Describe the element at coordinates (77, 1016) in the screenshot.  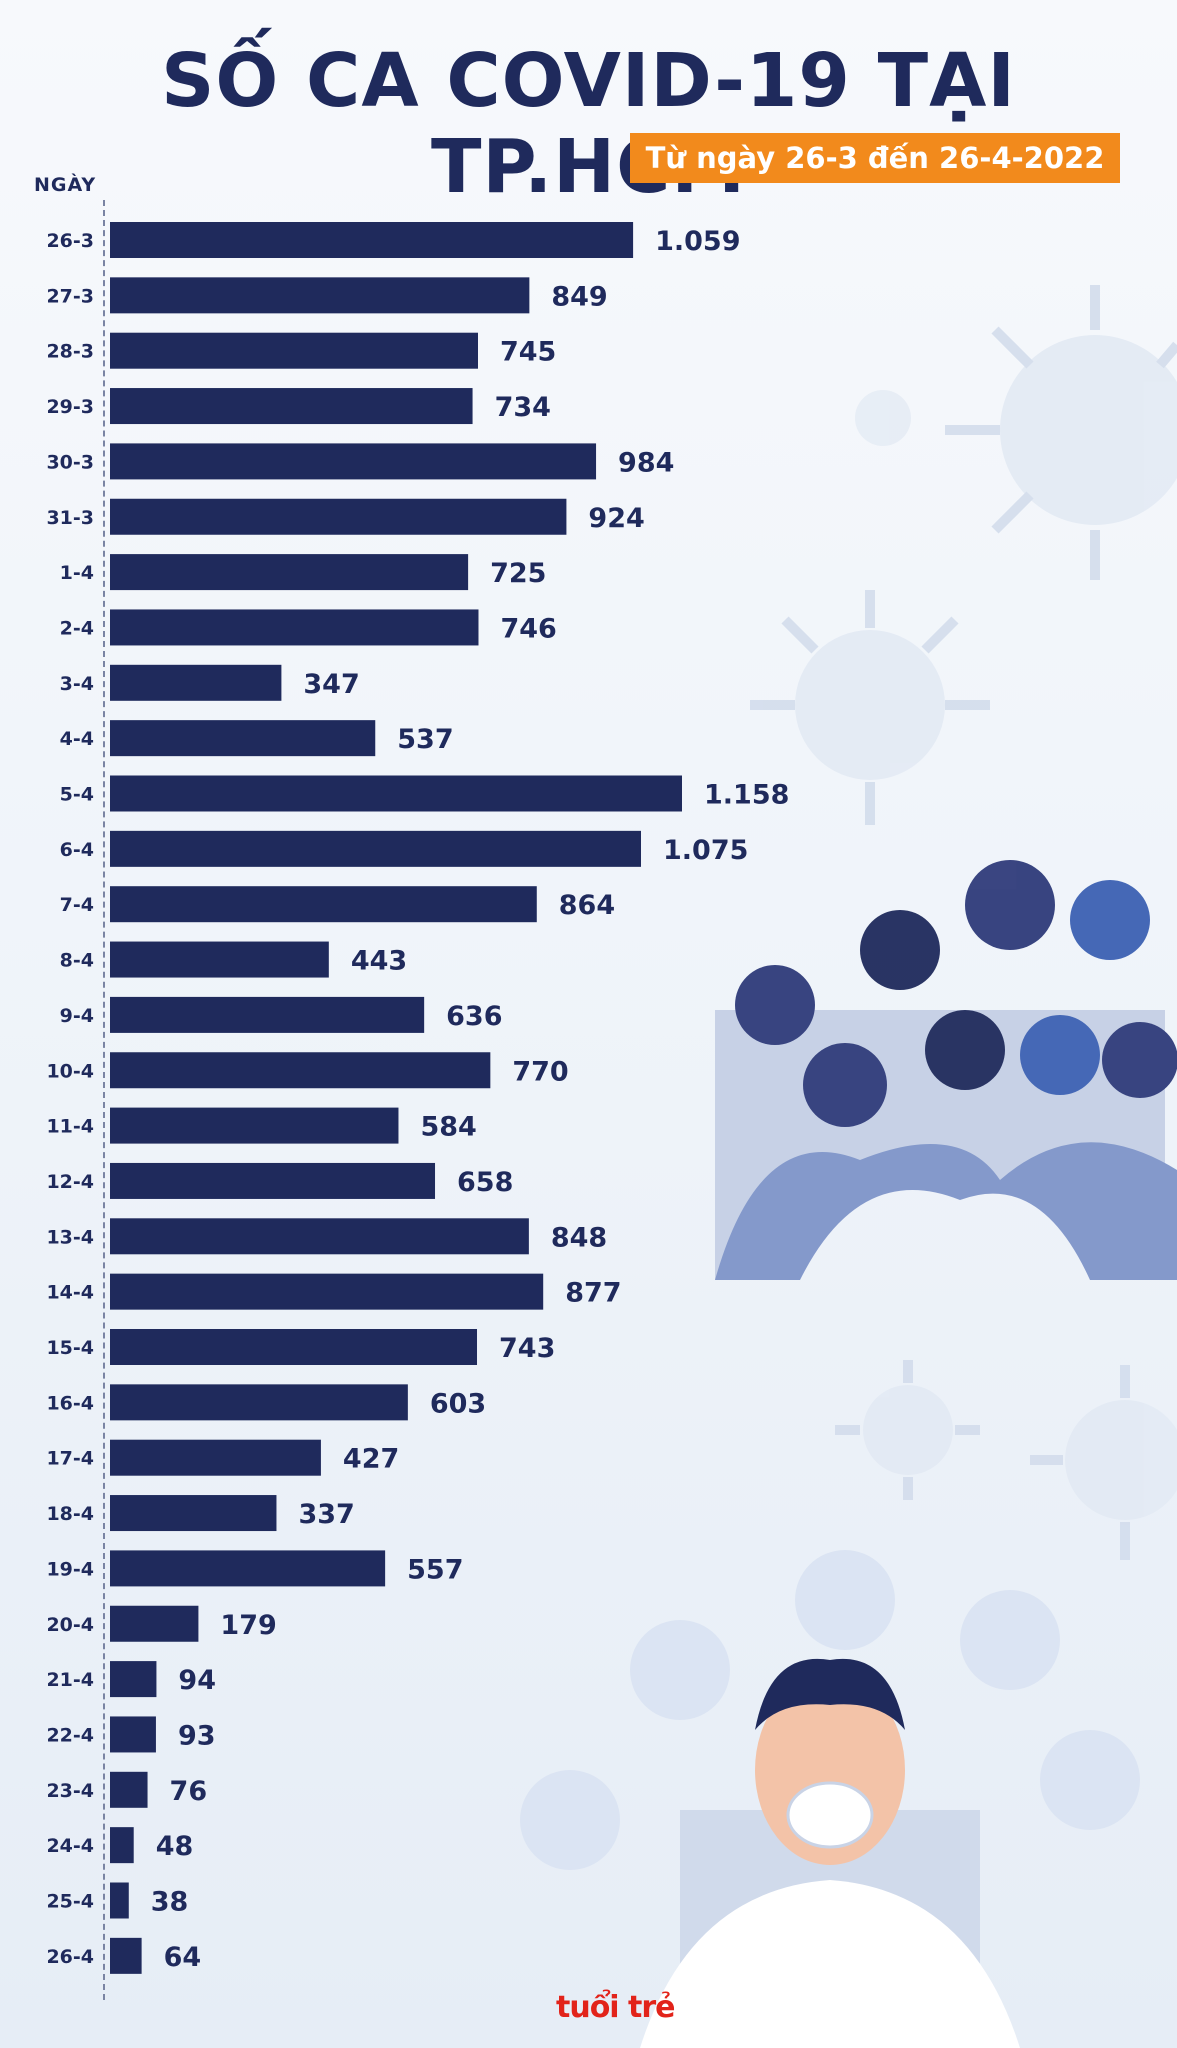
I see `category-label: 9-4` at that location.